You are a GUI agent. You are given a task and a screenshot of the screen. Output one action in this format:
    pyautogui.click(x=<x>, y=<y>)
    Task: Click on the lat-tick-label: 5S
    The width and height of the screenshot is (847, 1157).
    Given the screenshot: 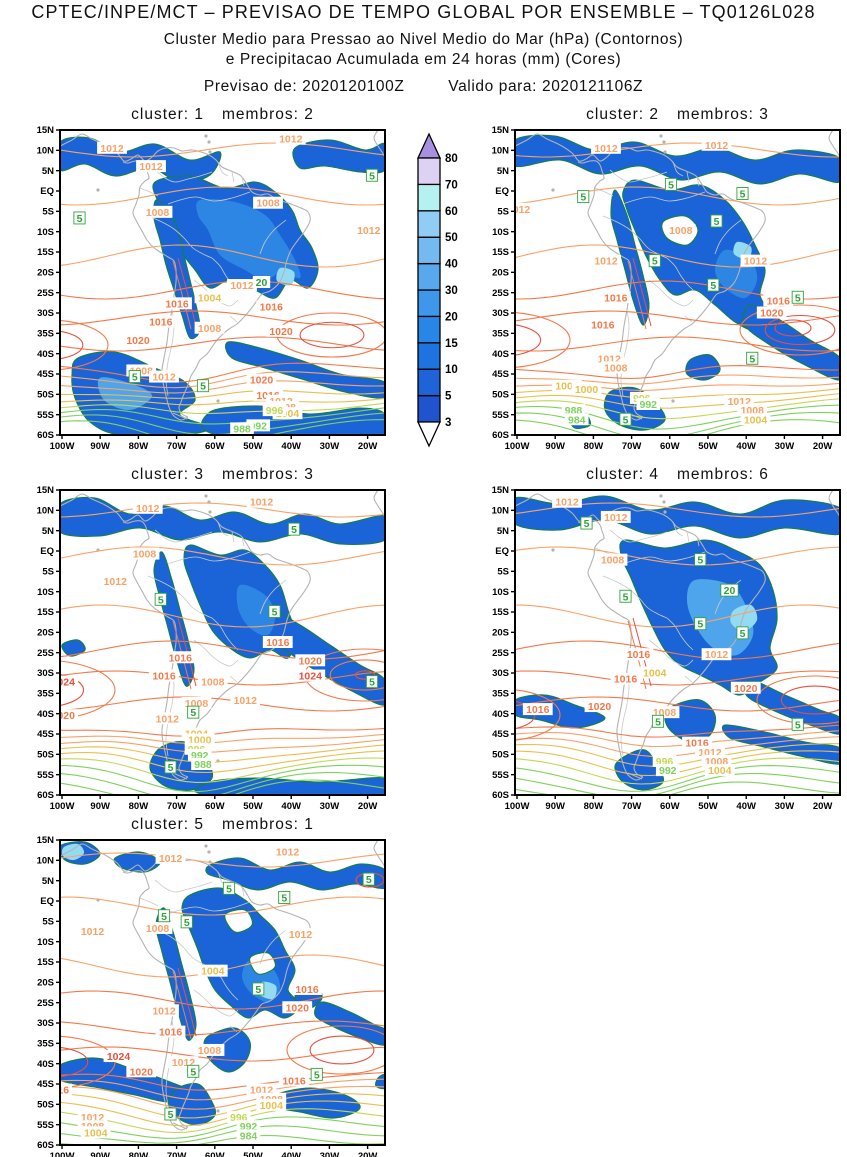 What is the action you would take?
    pyautogui.click(x=48, y=212)
    